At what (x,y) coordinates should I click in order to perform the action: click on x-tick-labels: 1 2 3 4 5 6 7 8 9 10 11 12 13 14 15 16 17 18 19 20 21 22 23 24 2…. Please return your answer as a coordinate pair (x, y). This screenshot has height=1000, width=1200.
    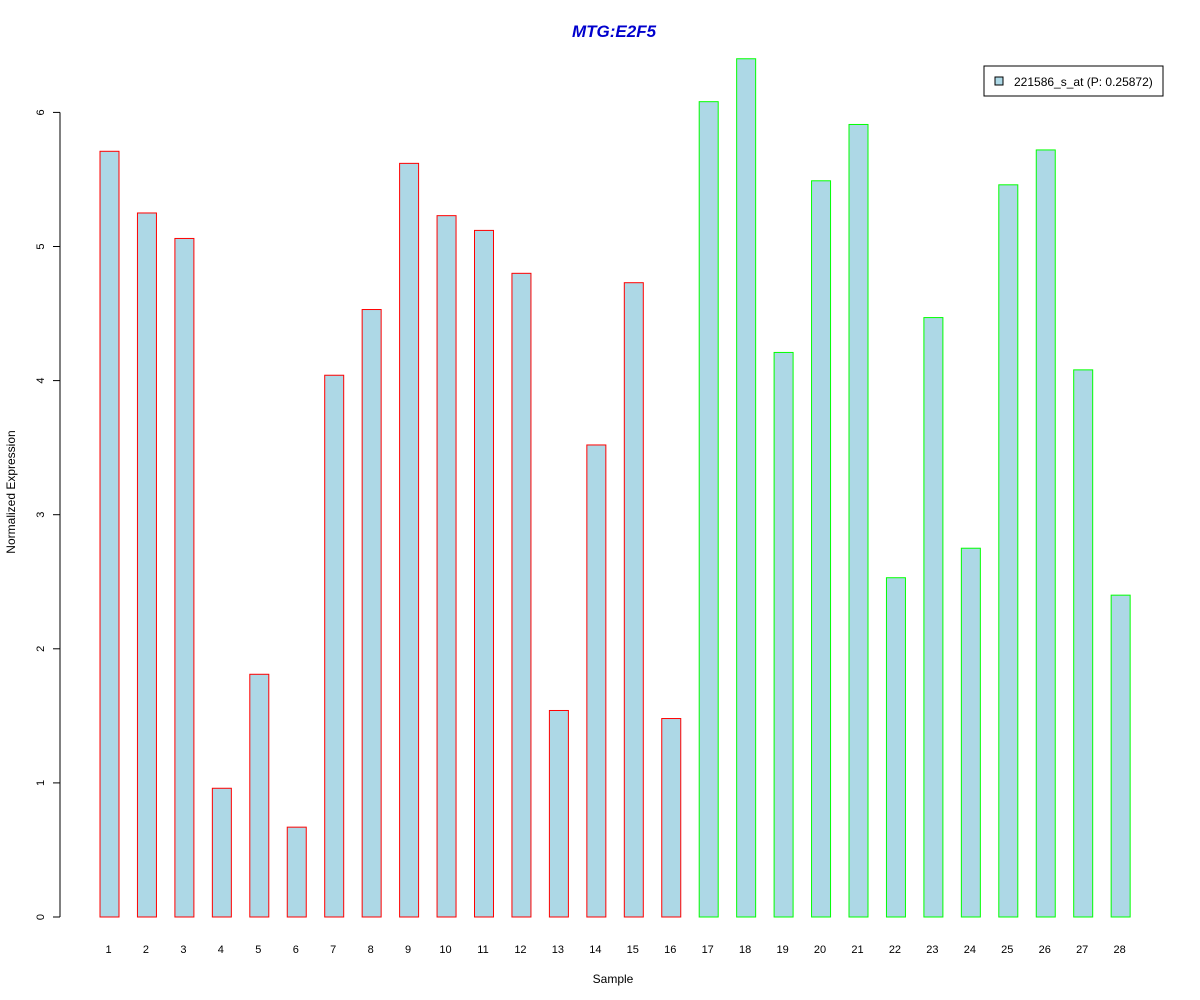
    Looking at the image, I should click on (615, 950).